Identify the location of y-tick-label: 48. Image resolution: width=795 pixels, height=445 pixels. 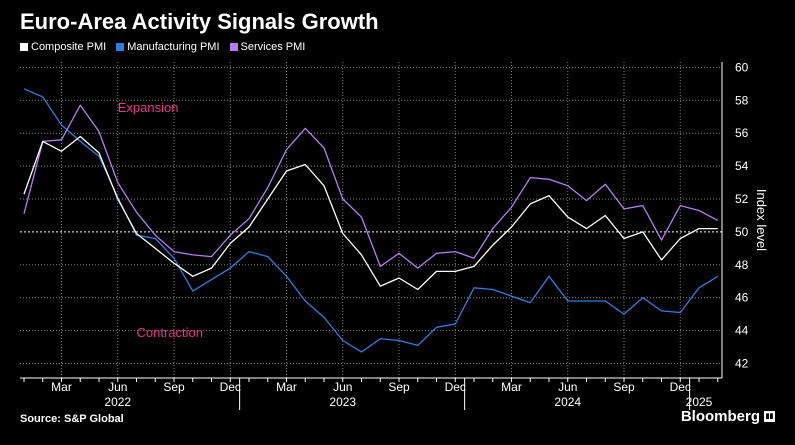
(742, 265).